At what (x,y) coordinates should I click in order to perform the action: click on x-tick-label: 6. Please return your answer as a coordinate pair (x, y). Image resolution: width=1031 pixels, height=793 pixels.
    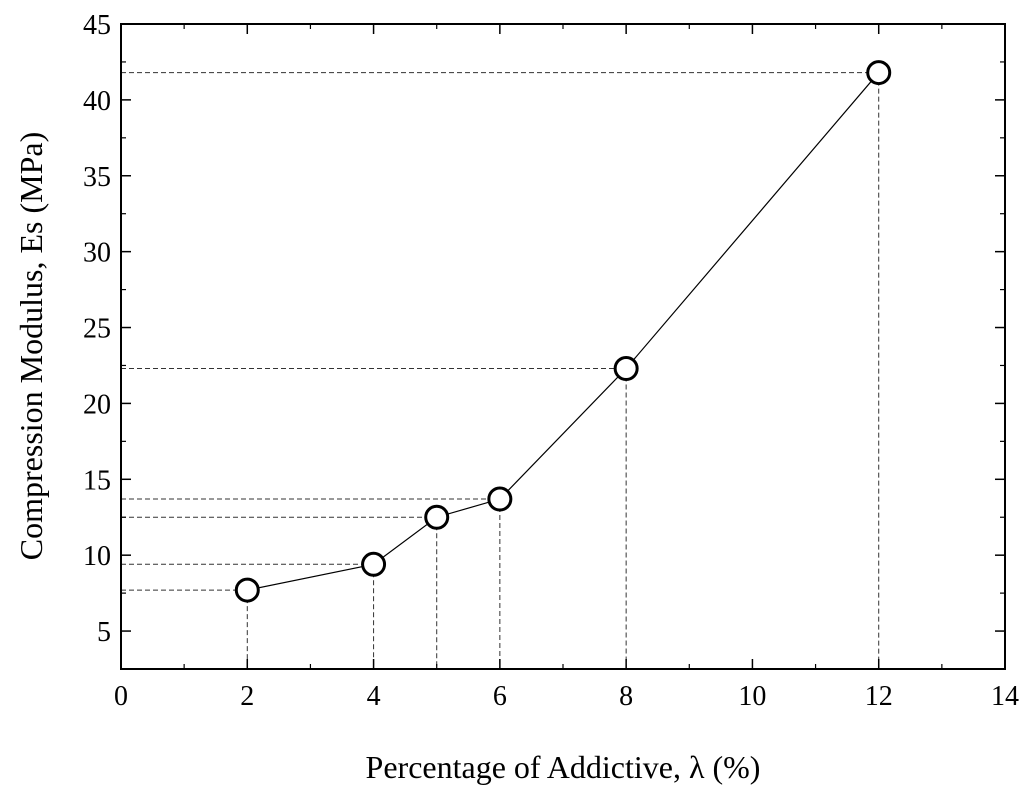
    Looking at the image, I should click on (500, 696).